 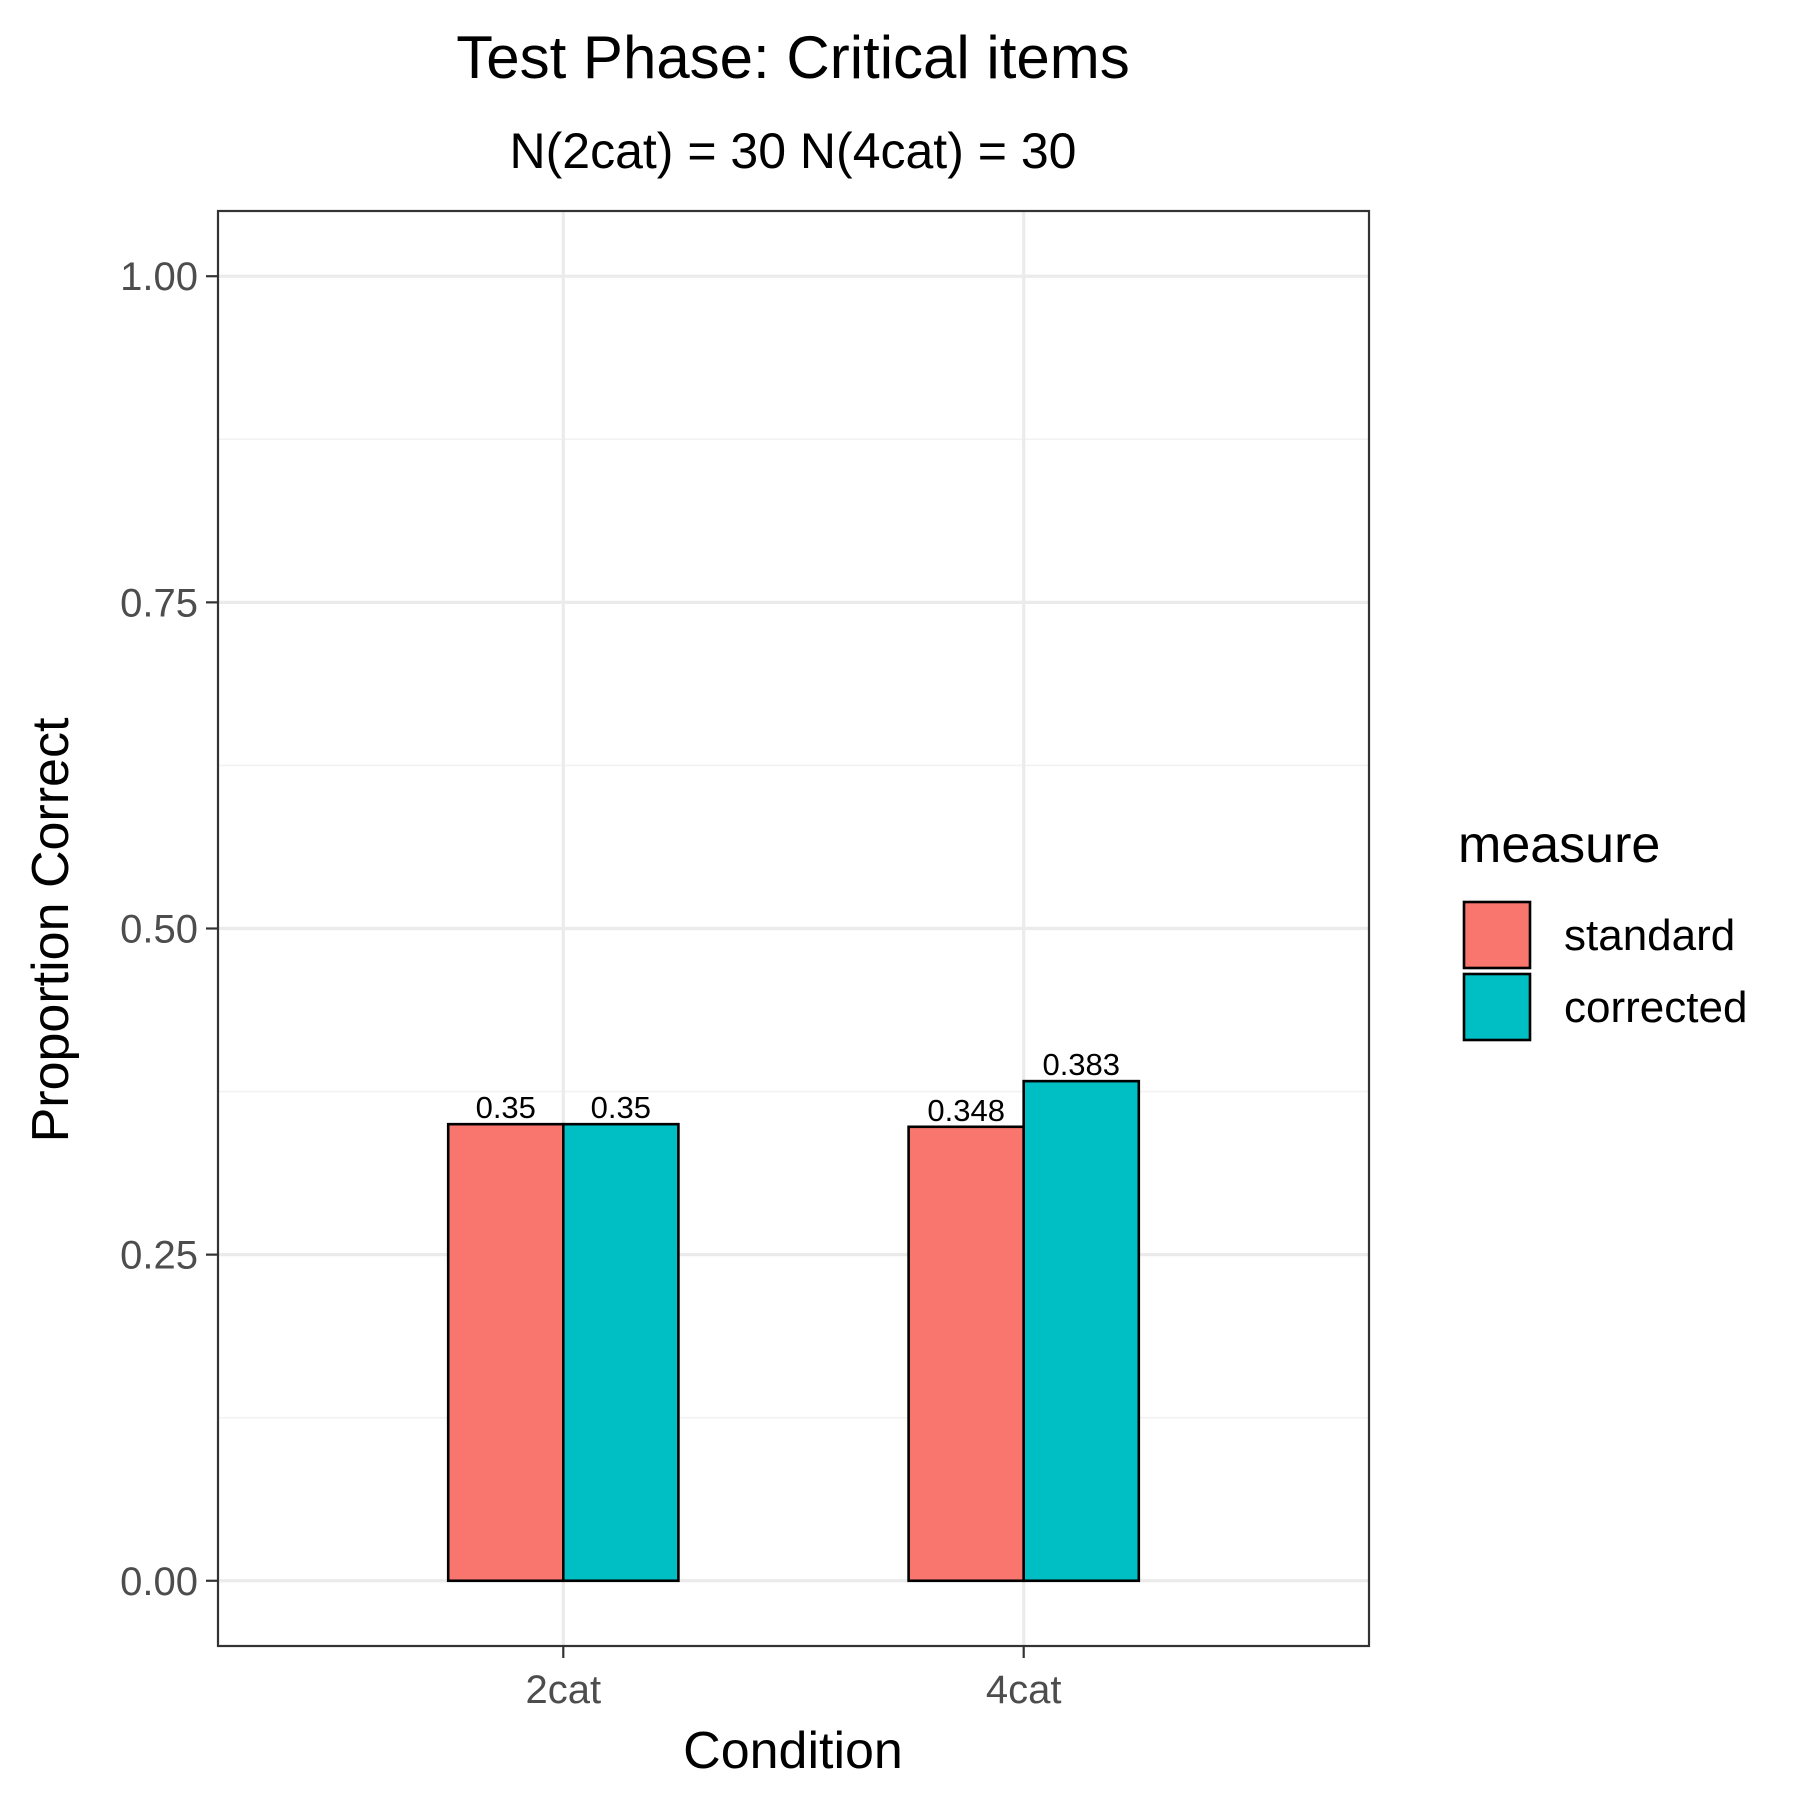 What do you see at coordinates (51, 929) in the screenshot?
I see `y-axis-title: Proportion Correct` at bounding box center [51, 929].